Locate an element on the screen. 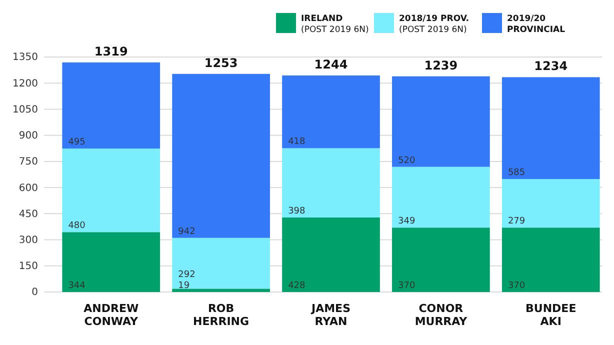 The width and height of the screenshot is (614, 345). y-tick-label: 450 is located at coordinates (28, 214).